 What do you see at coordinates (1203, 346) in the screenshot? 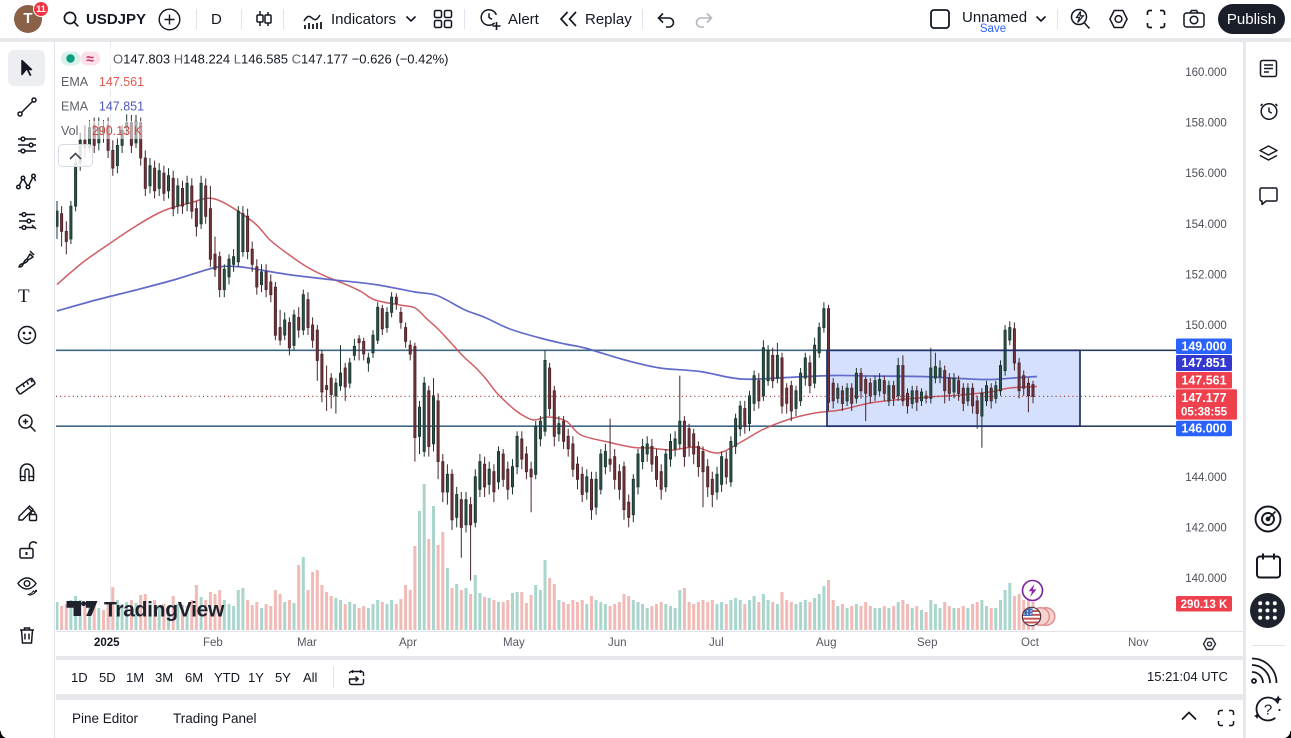
I see `svg-text: 149.000` at bounding box center [1203, 346].